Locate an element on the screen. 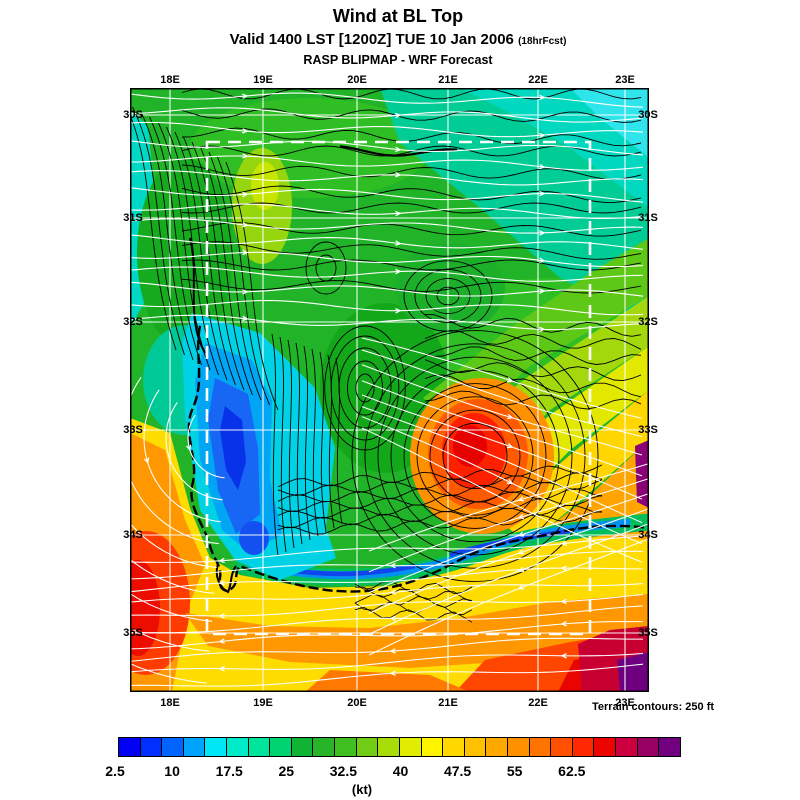 The width and height of the screenshot is (800, 800). colorbar-tick: 55 is located at coordinates (514, 771).